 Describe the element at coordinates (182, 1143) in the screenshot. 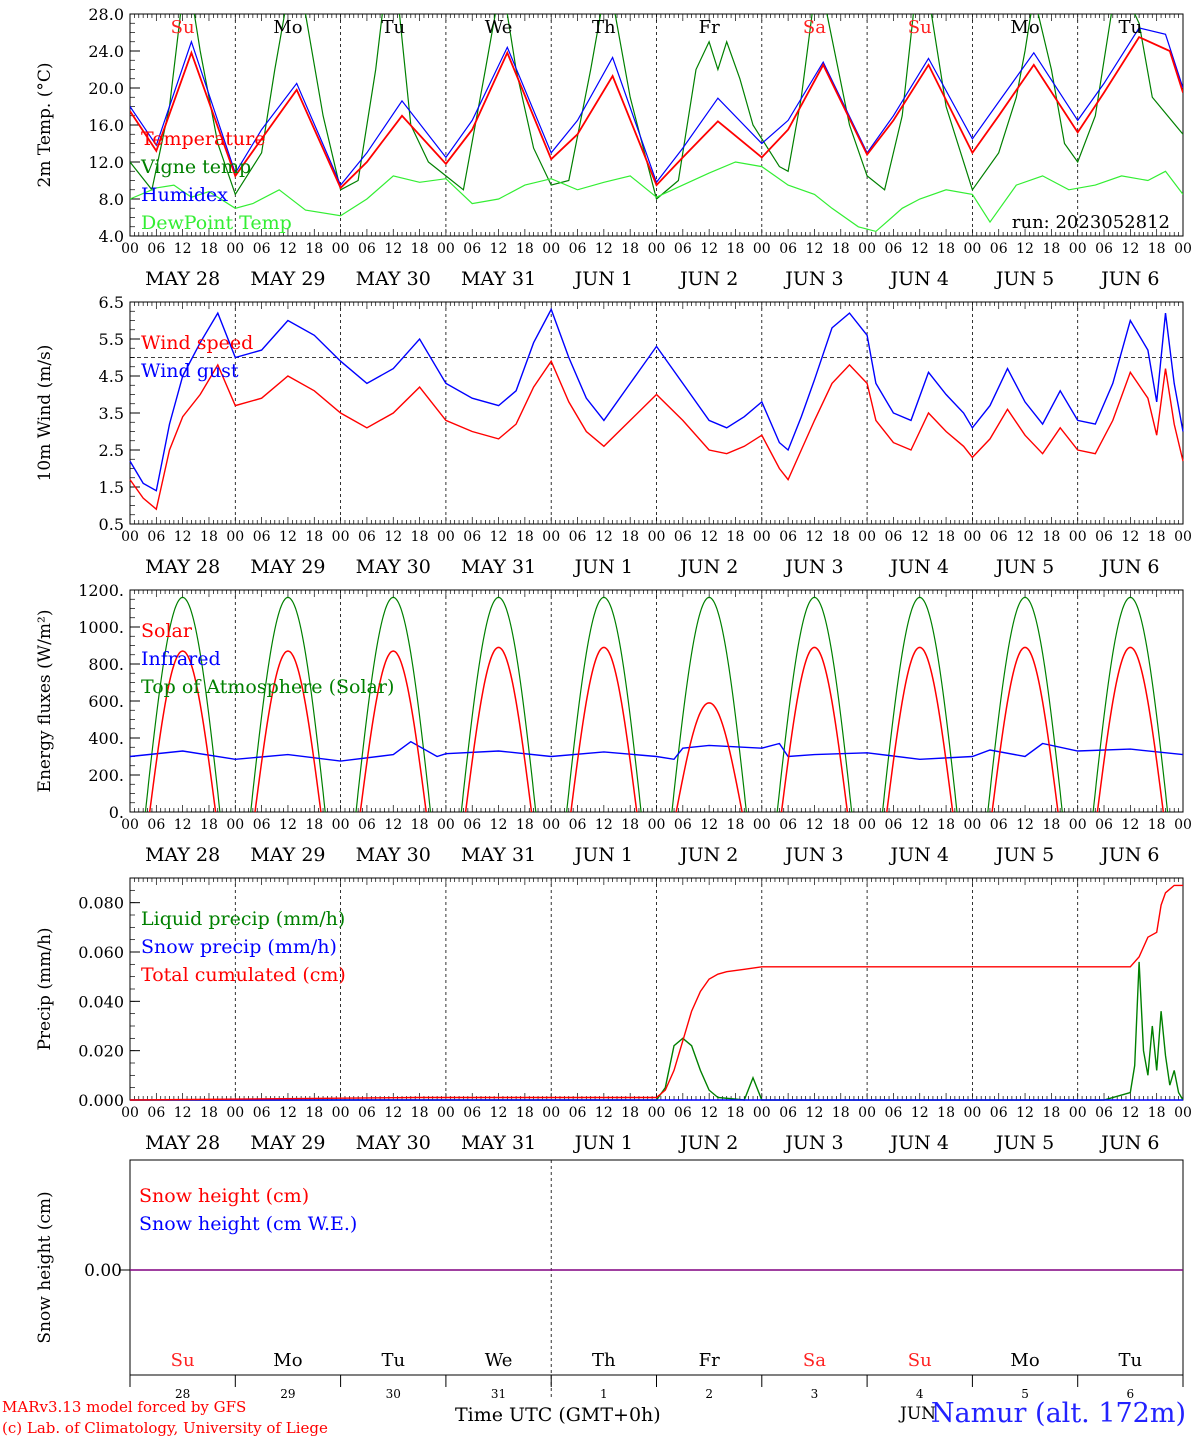

I see `date-label: MAY 28` at that location.